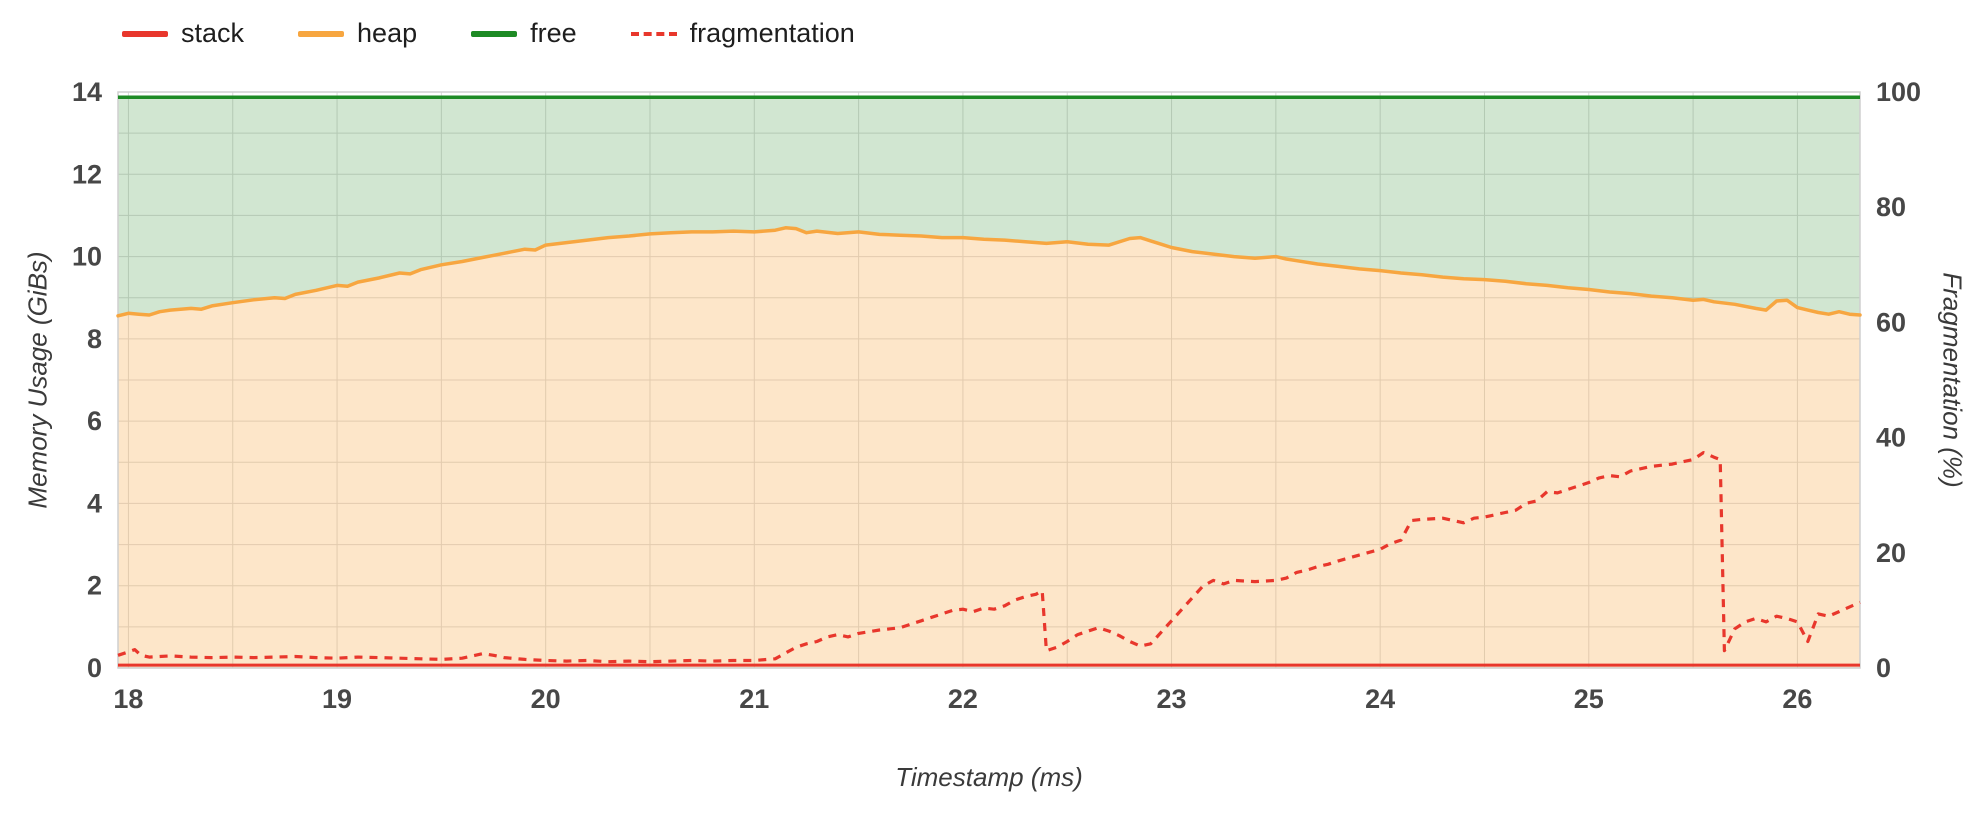  I want to click on svg-text: 100, so click(1898, 92).